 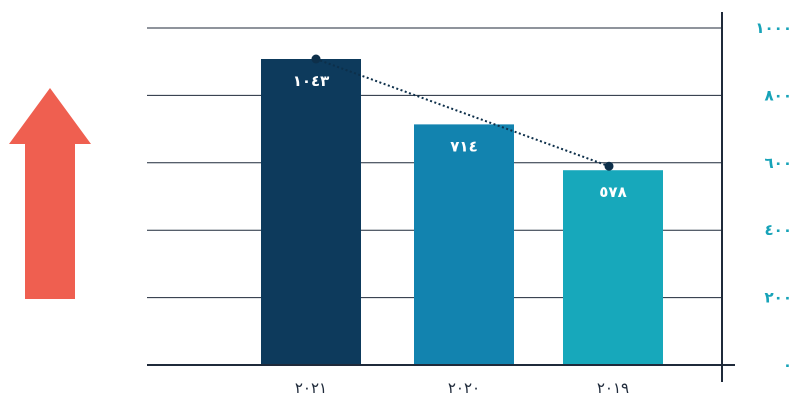 What do you see at coordinates (463, 146) in the screenshot?
I see `value-label: ٧١٤` at bounding box center [463, 146].